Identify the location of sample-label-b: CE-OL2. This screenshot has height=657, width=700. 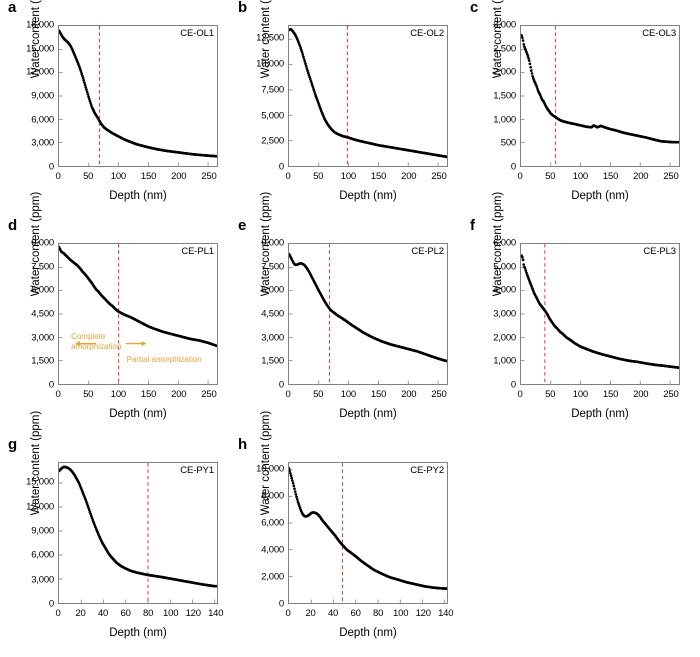
(427, 33).